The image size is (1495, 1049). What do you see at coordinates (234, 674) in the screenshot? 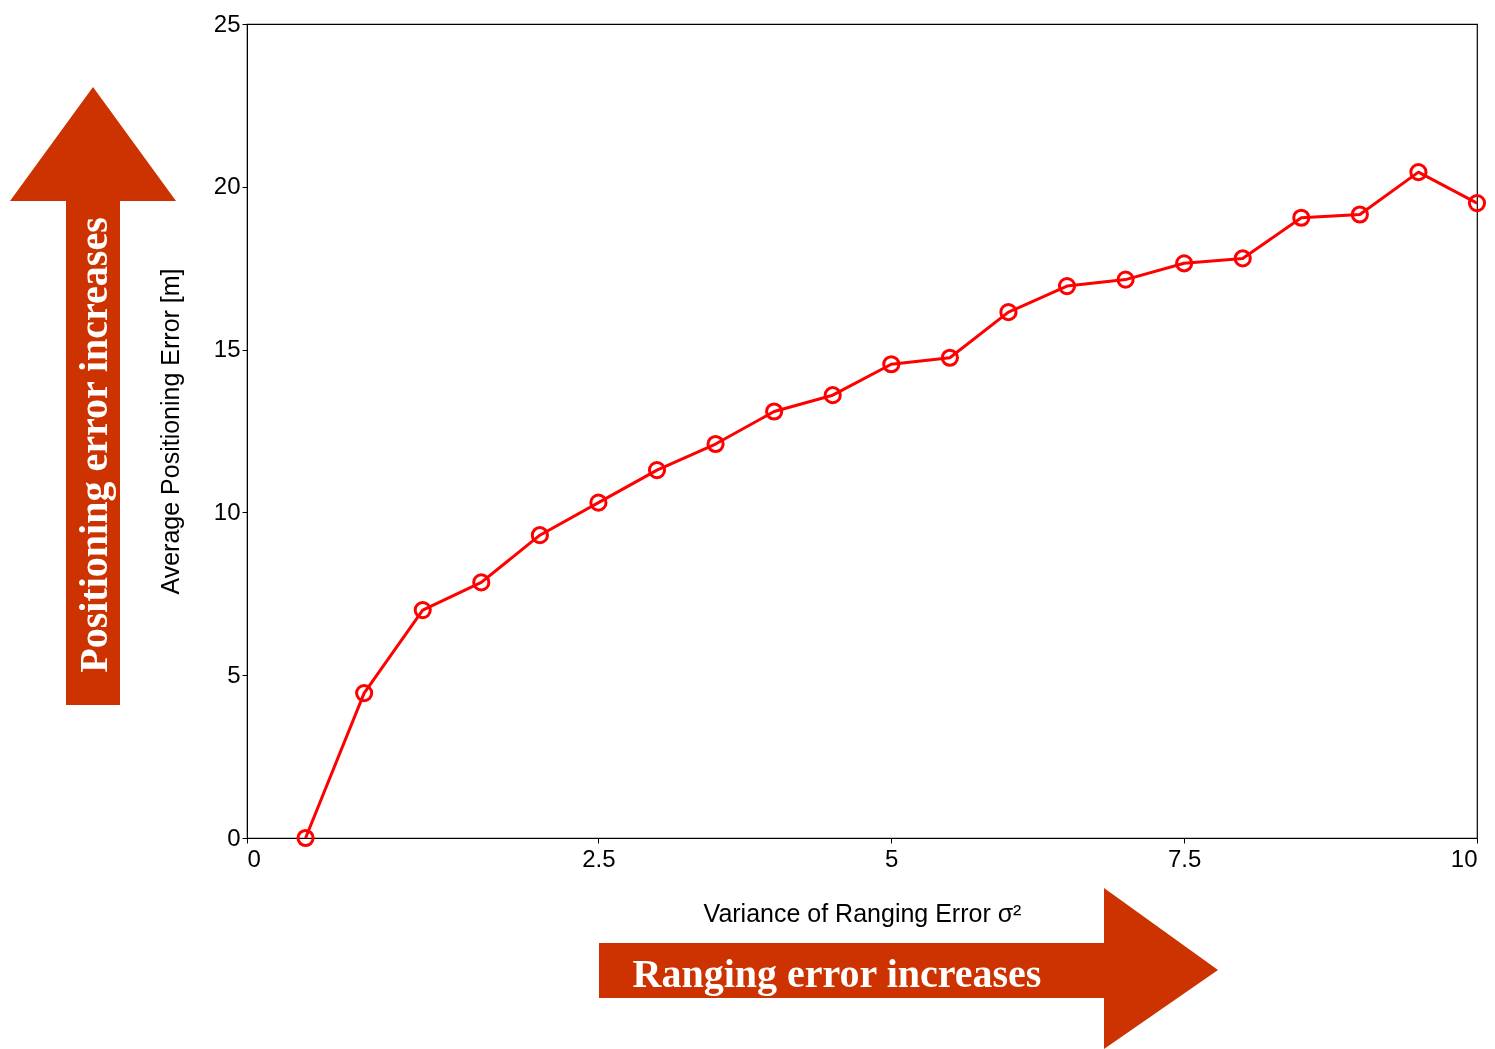
I see `y-tick-label: 5` at bounding box center [234, 674].